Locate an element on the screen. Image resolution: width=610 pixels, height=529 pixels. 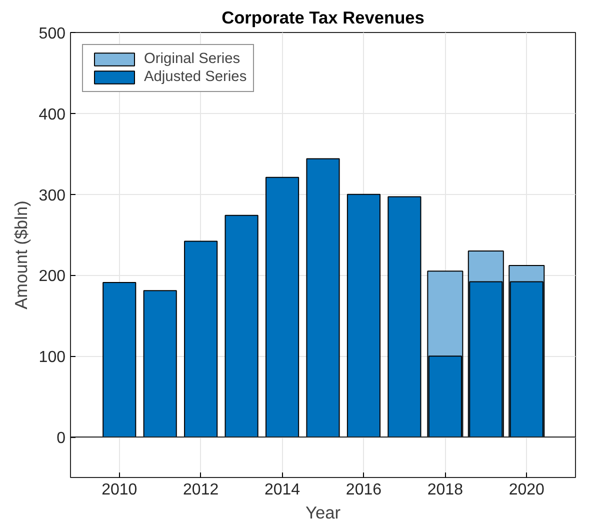
y-axis-title: Amount ($bln) is located at coordinates (20, 255).